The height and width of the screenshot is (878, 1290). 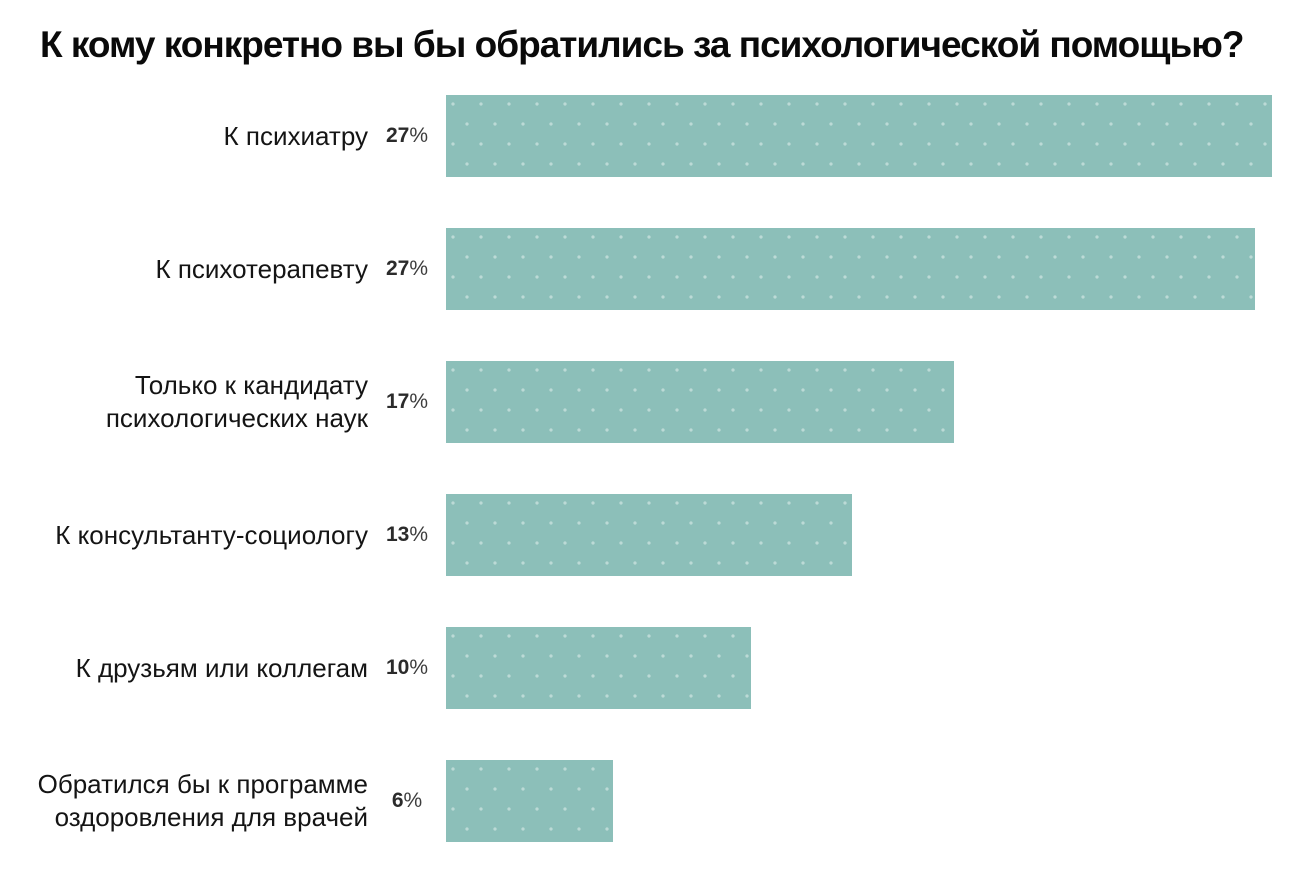 I want to click on value-label: 6%, so click(x=407, y=801).